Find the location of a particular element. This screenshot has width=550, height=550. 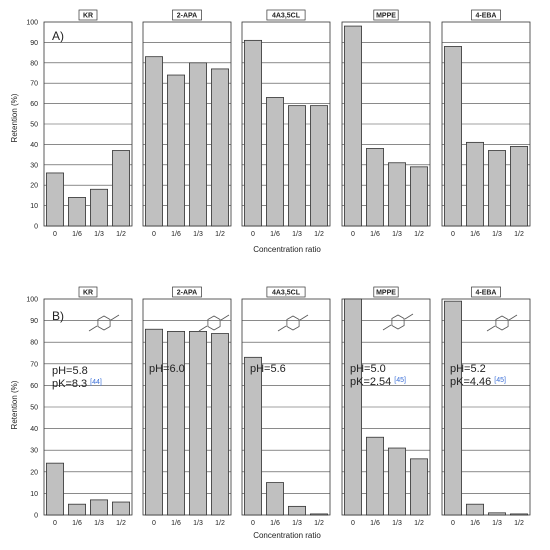

annotation-text: pH=5.8 is located at coordinates (70, 371).